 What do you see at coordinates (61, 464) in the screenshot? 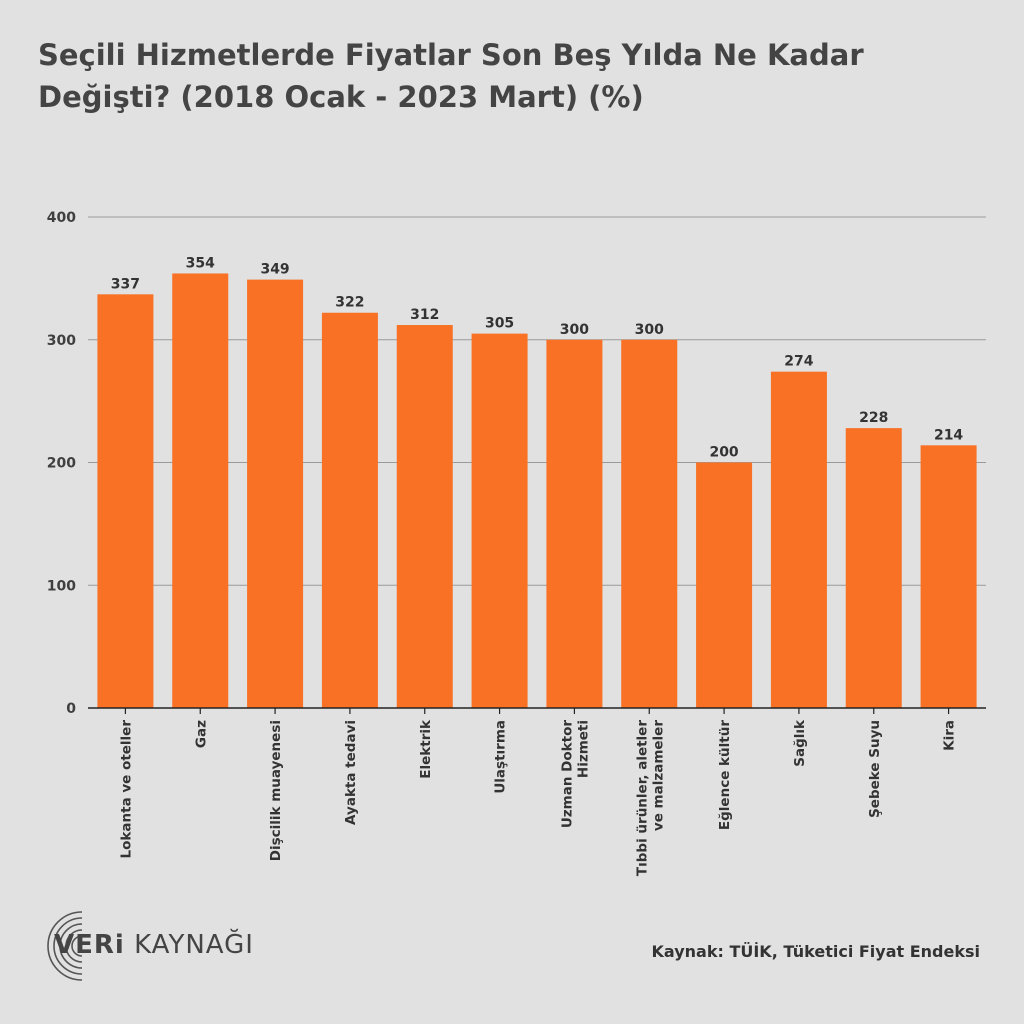
I see `y-tick-label: 200` at bounding box center [61, 464].